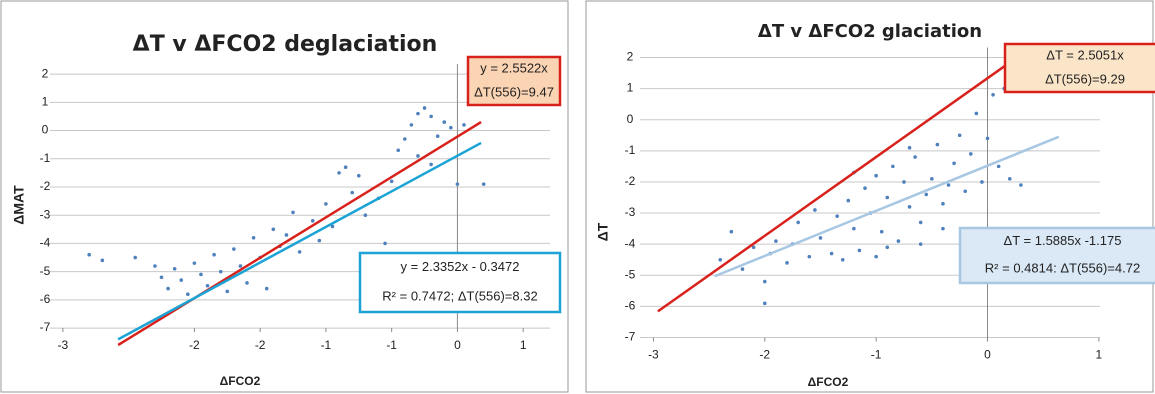  What do you see at coordinates (514, 91) in the screenshot?
I see `annotation-text: ΔT(556)=9.47` at bounding box center [514, 91].